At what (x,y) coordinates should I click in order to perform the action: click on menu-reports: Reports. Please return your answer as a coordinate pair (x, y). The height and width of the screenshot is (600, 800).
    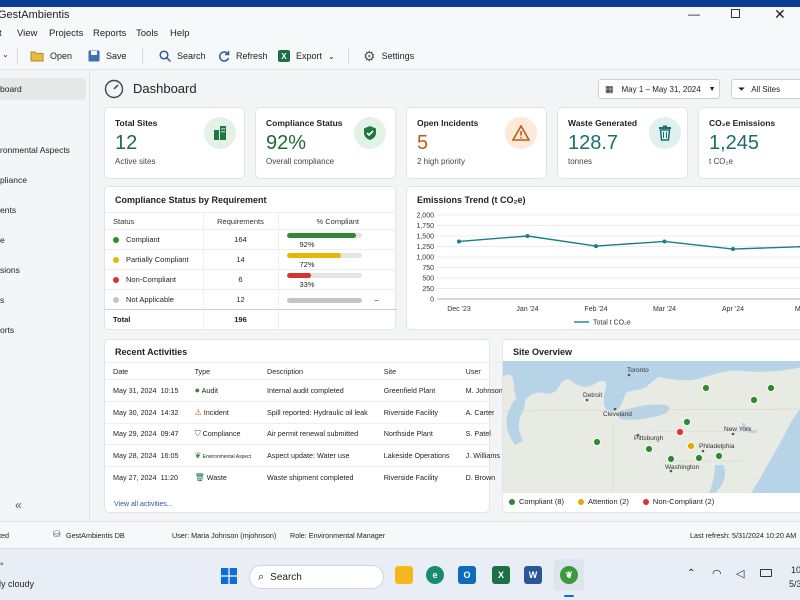
    Looking at the image, I should click on (110, 33).